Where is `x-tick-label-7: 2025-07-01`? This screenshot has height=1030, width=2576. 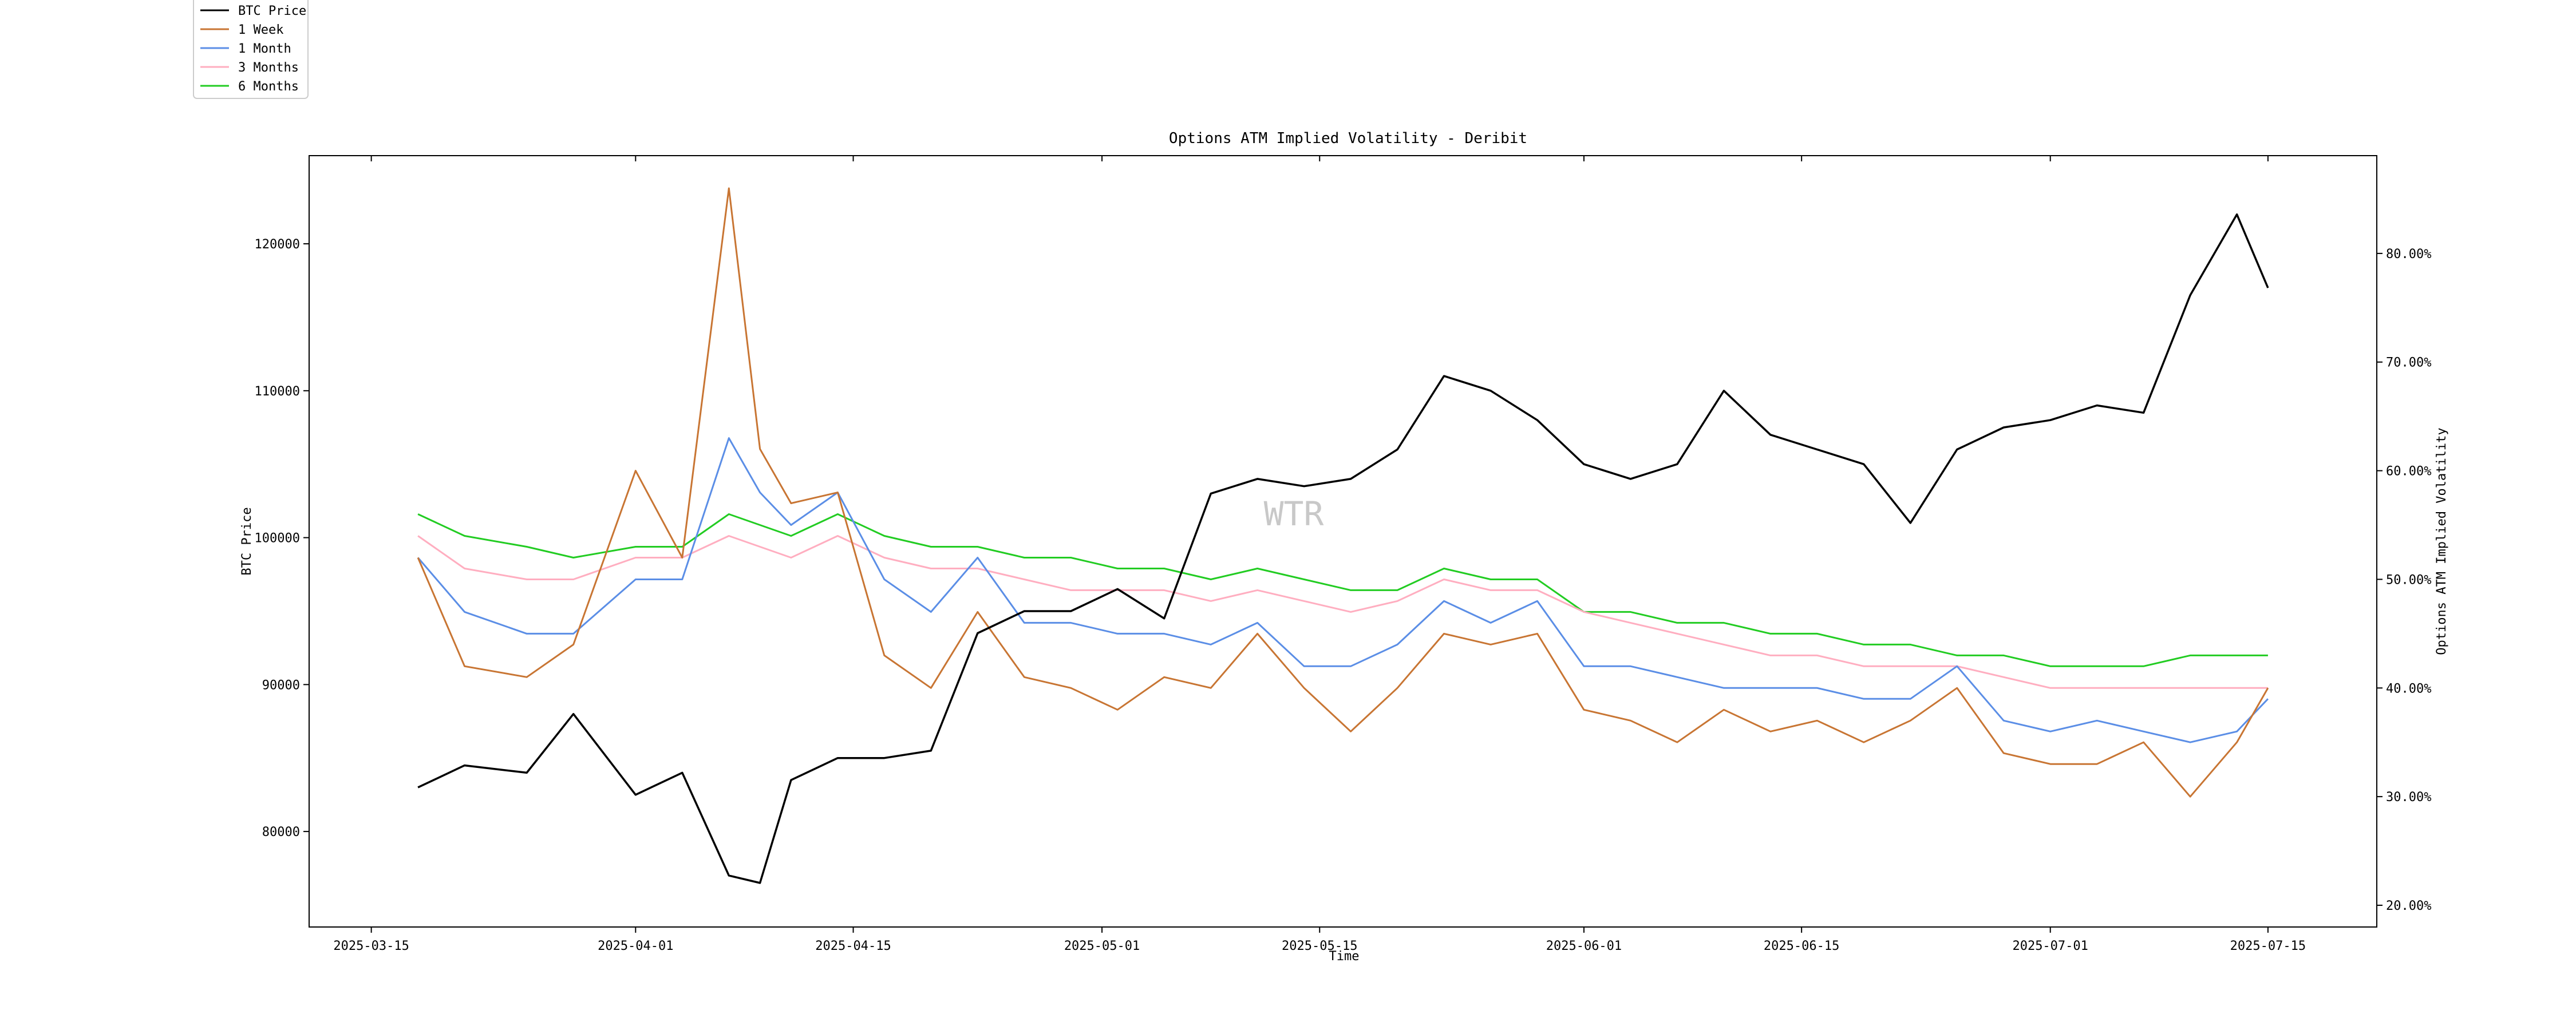
x-tick-label-7: 2025-07-01 is located at coordinates (2050, 946).